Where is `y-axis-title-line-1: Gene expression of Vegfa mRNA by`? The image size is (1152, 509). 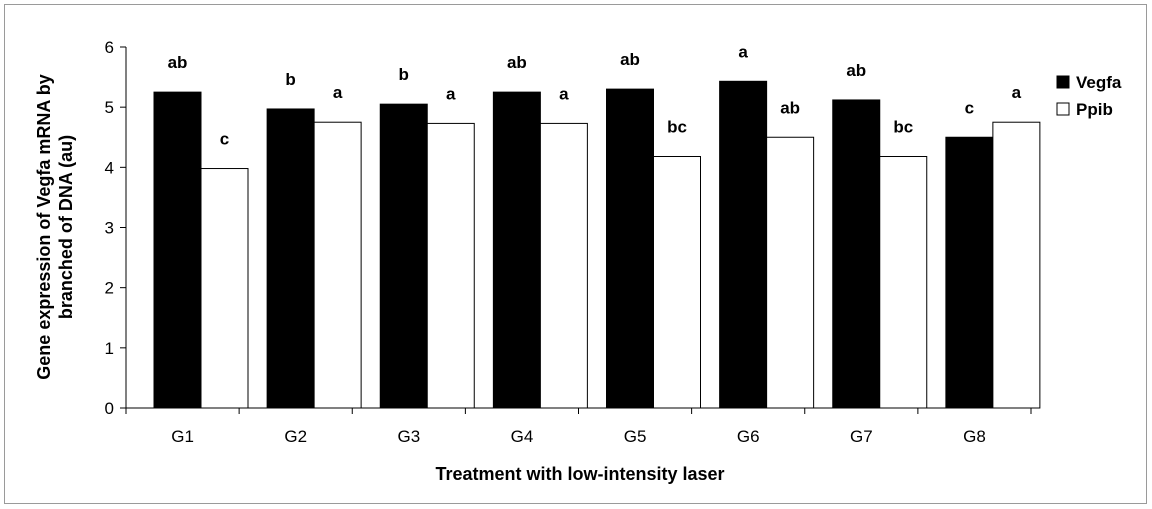
y-axis-title-line-1: Gene expression of Vegfa mRNA by is located at coordinates (44, 226).